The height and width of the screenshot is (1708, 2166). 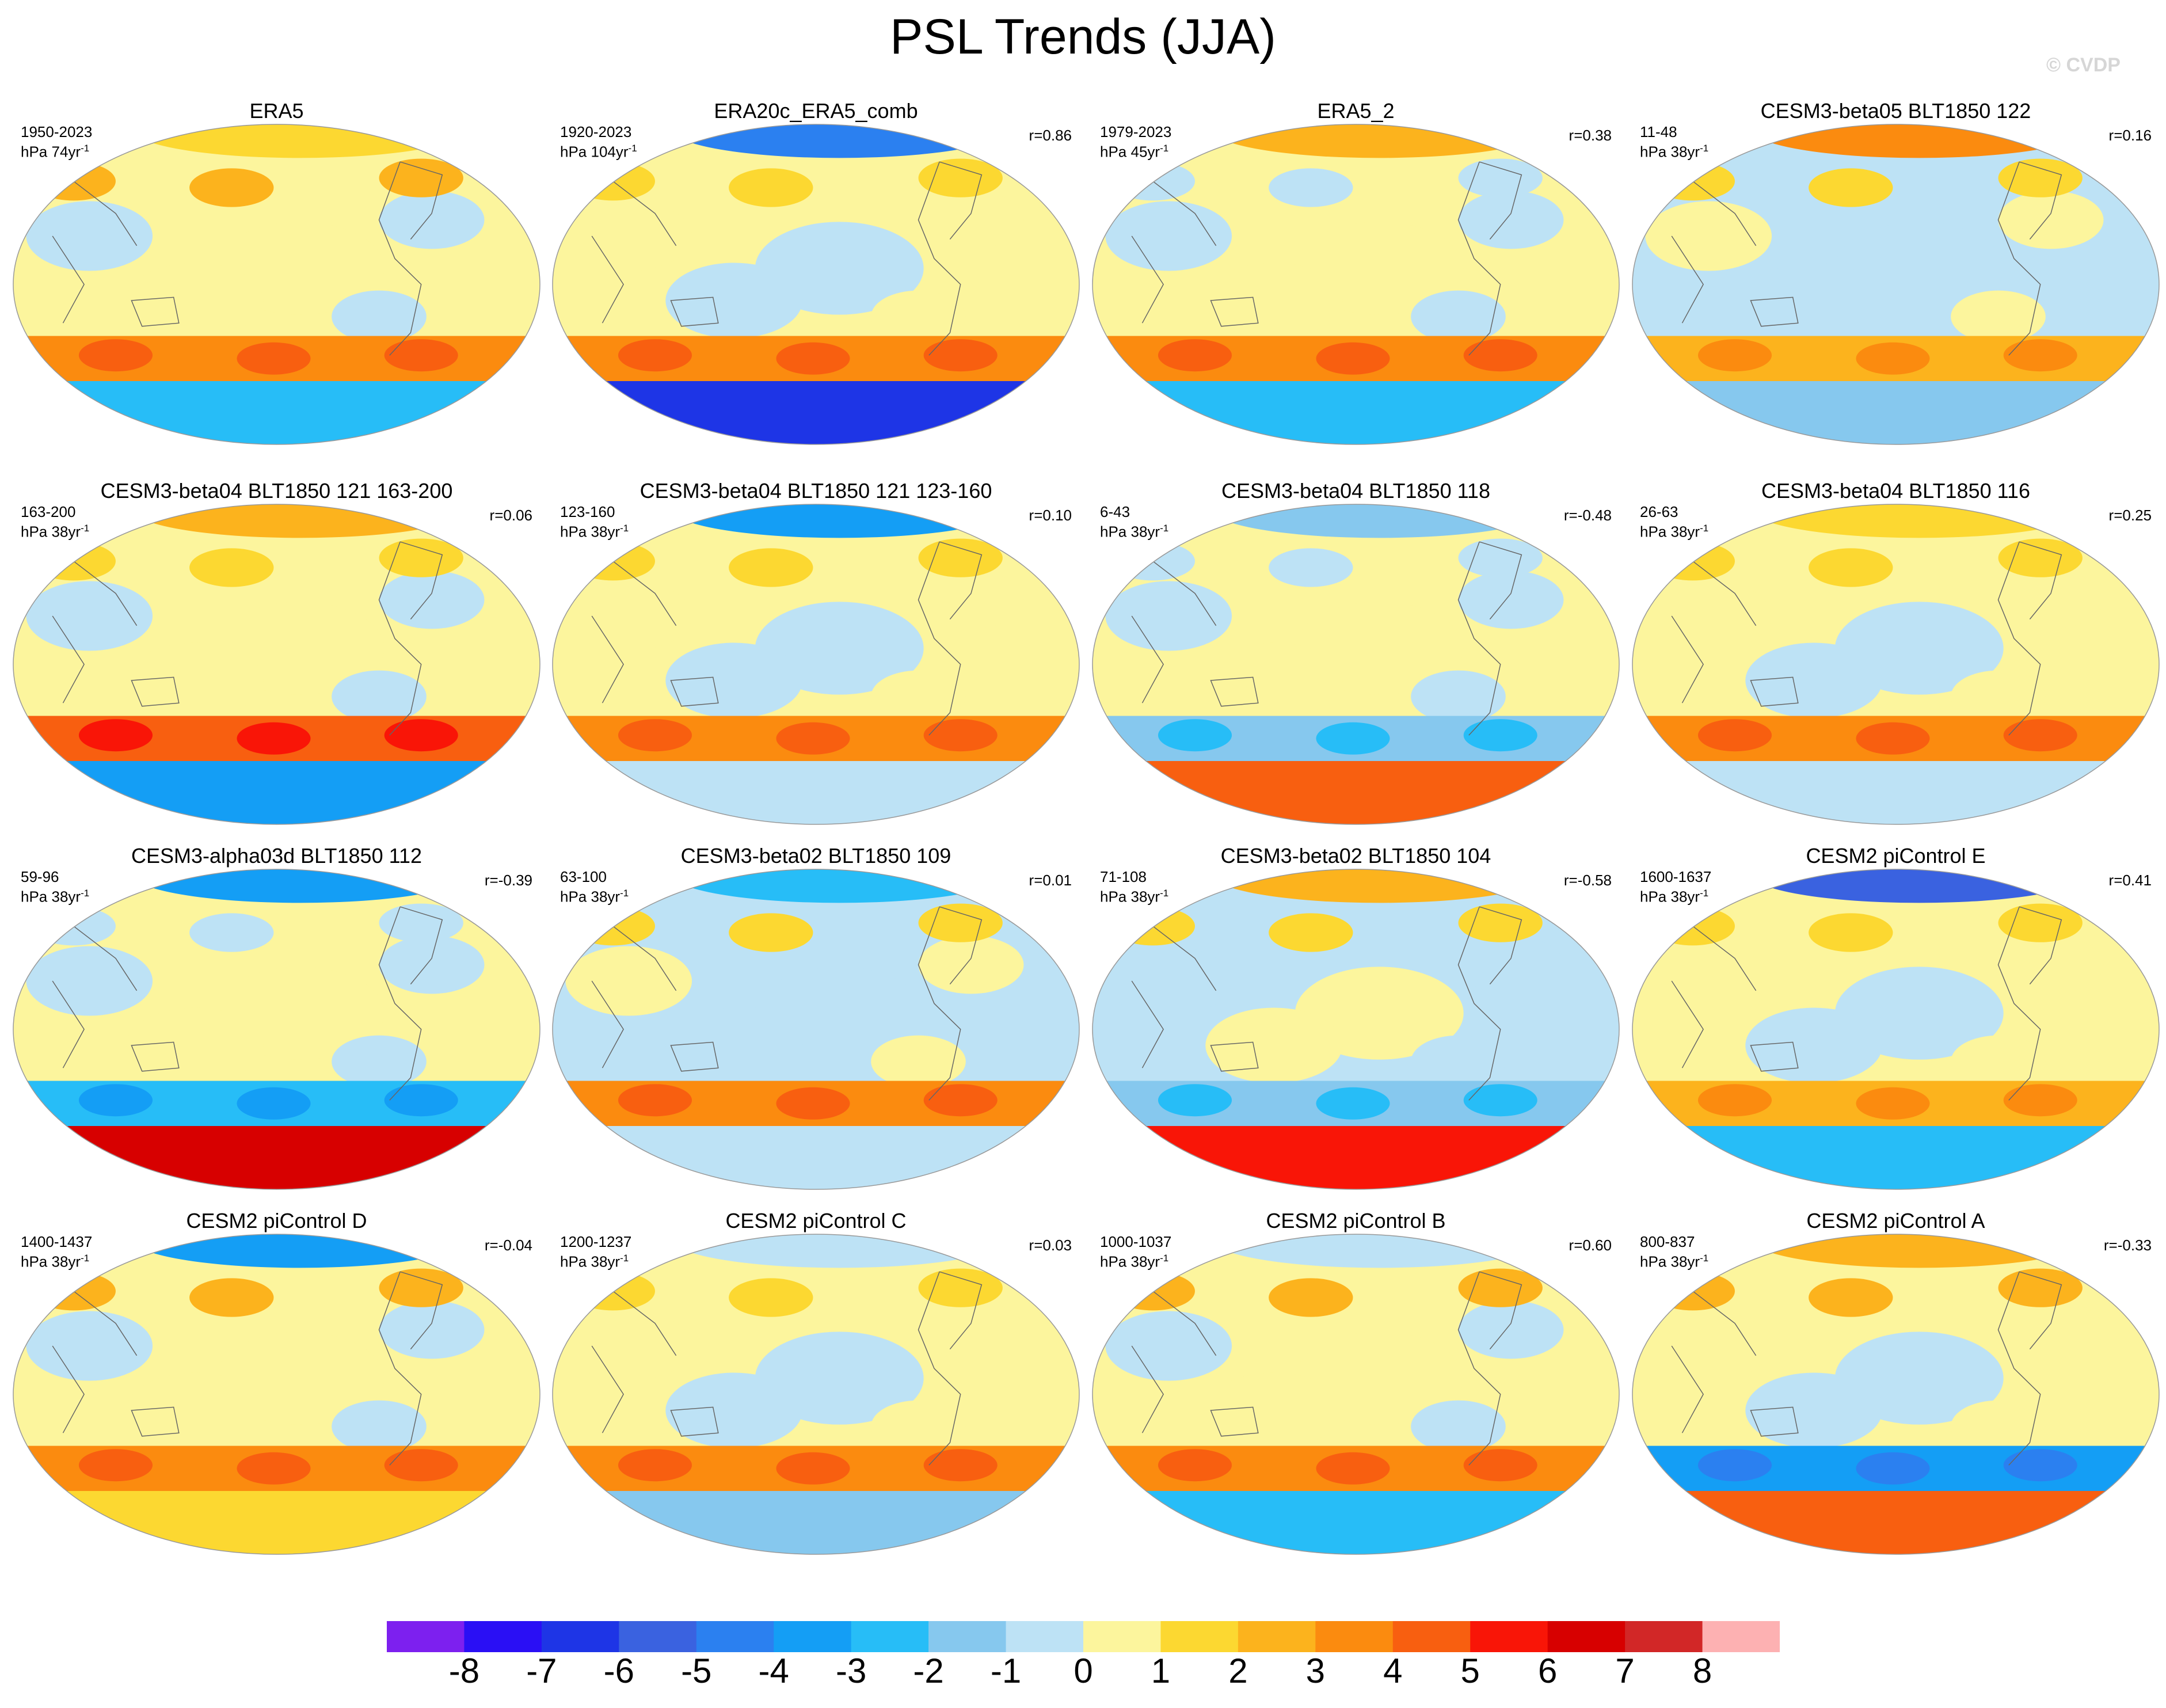 I want to click on panel-period: 1600-1637, so click(x=1676, y=876).